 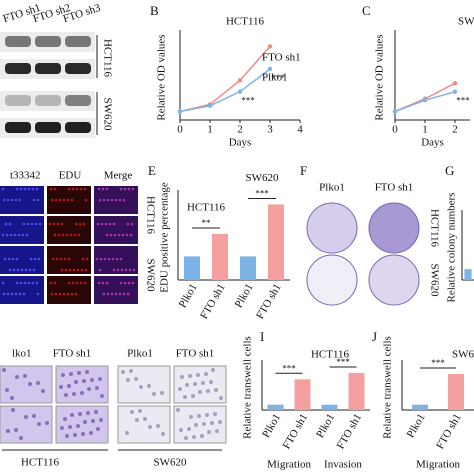 What do you see at coordinates (466, 22) in the screenshot?
I see `chart-title: SW620` at bounding box center [466, 22].